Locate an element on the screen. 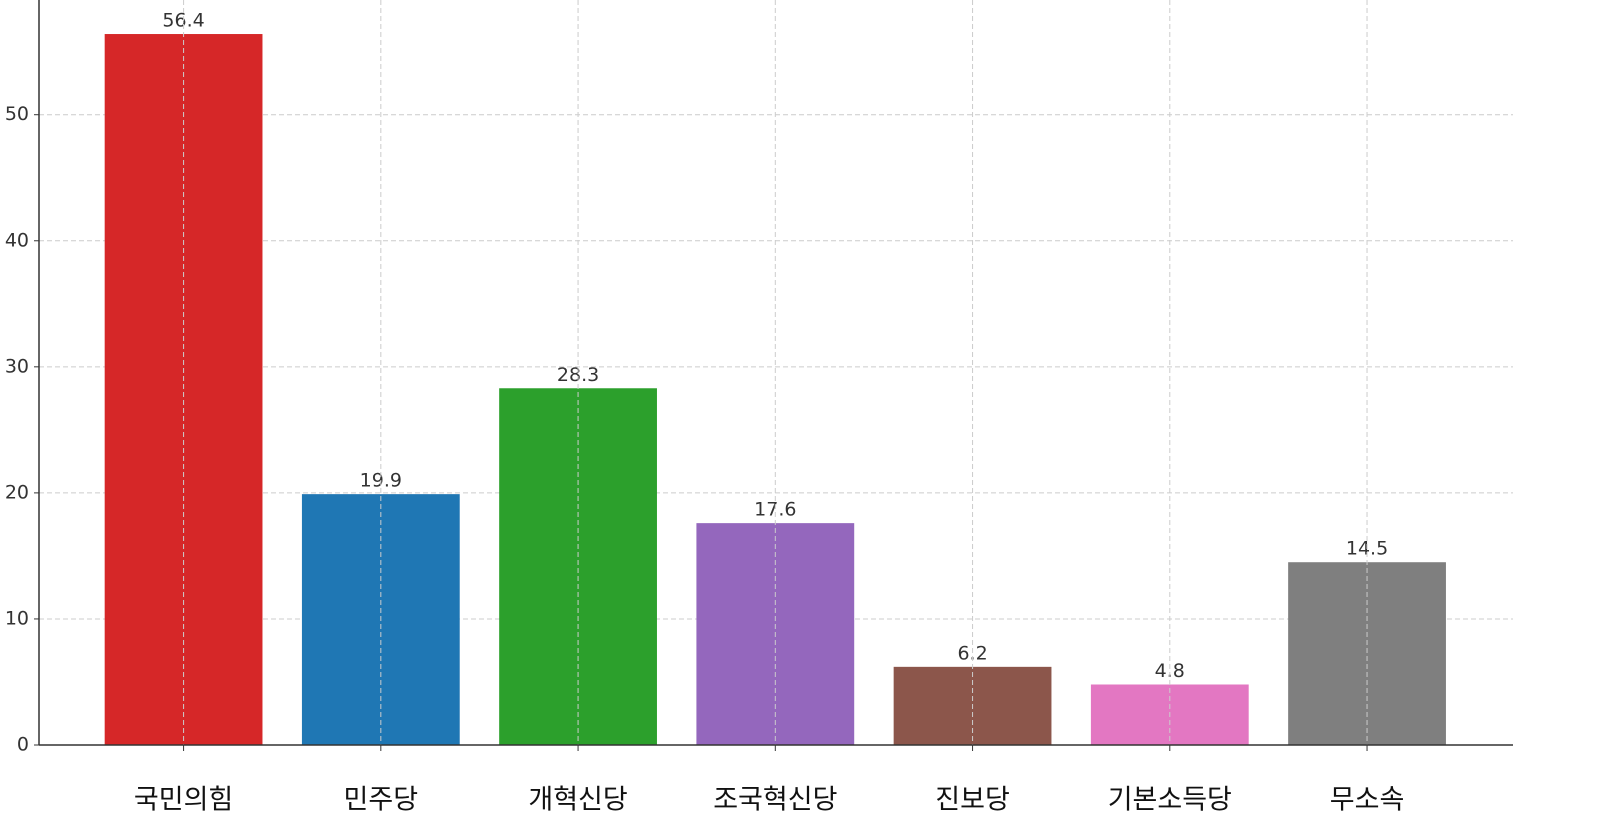 Image resolution: width=1600 pixels, height=834 pixels. y-tick-label: 40 is located at coordinates (17, 240).